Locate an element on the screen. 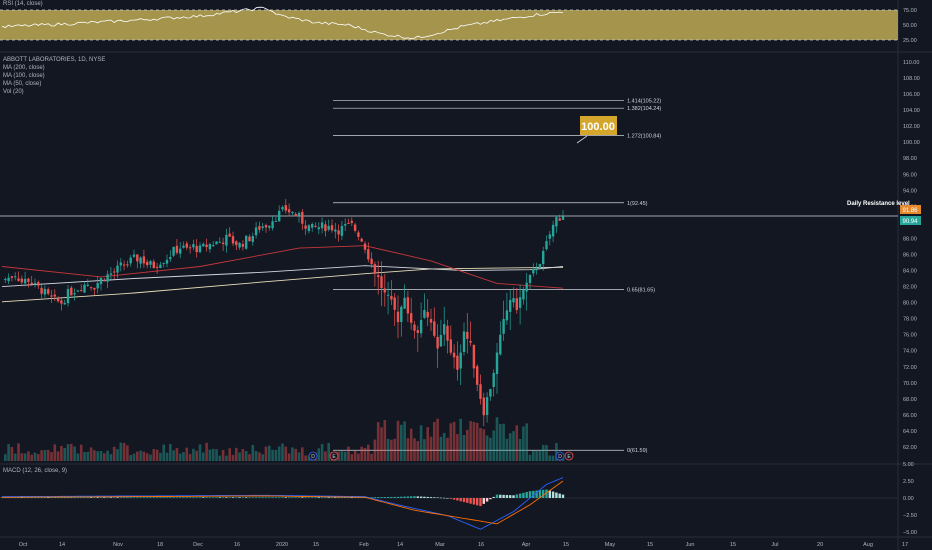 The height and width of the screenshot is (550, 932). indicator-volume: Vol (20) is located at coordinates (13, 92).